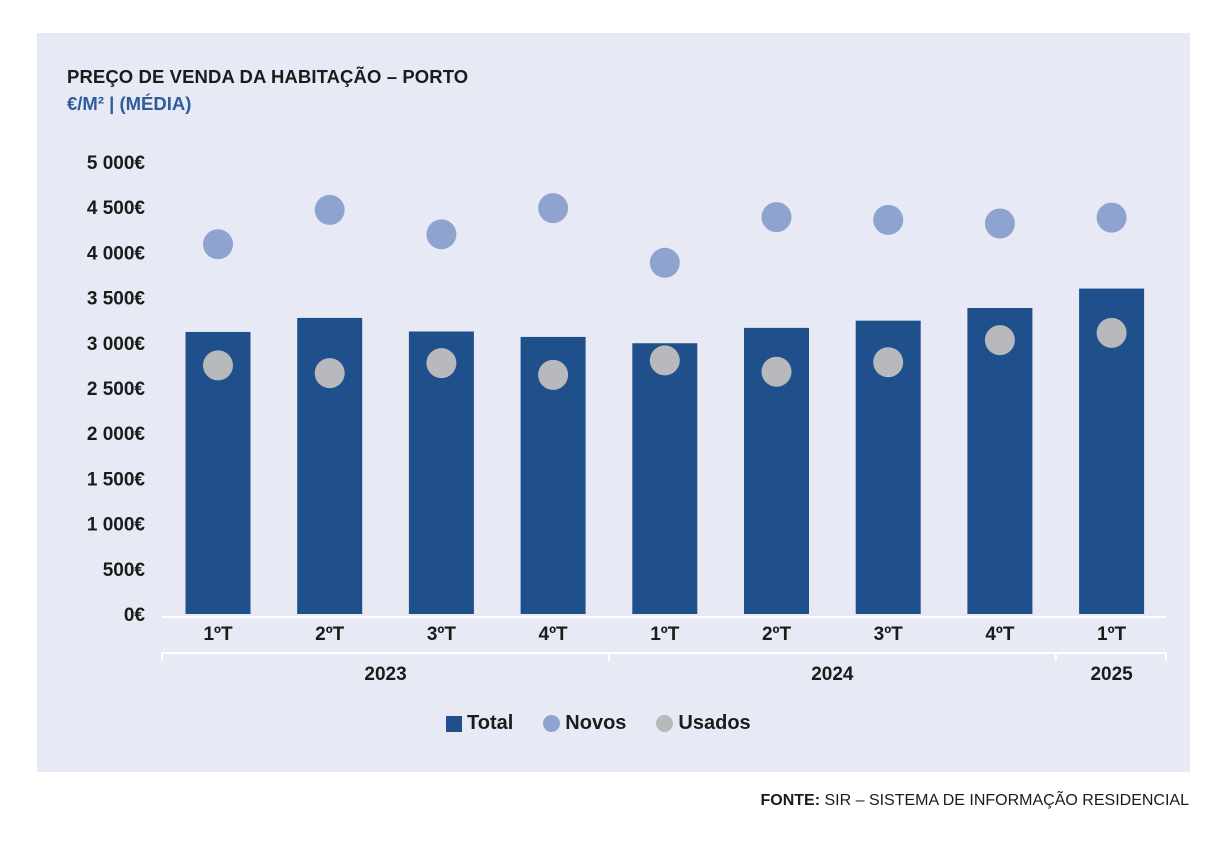 This screenshot has height=842, width=1214. I want to click on legend-item-novos: Novos, so click(584, 723).